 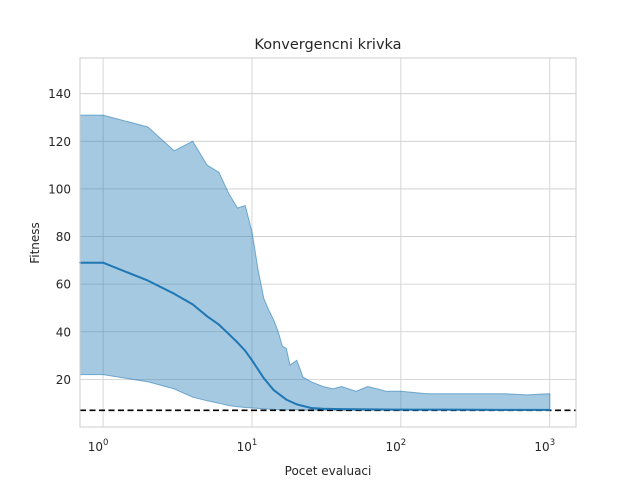 I want to click on x-tick-label: 10¹, so click(x=247, y=446).